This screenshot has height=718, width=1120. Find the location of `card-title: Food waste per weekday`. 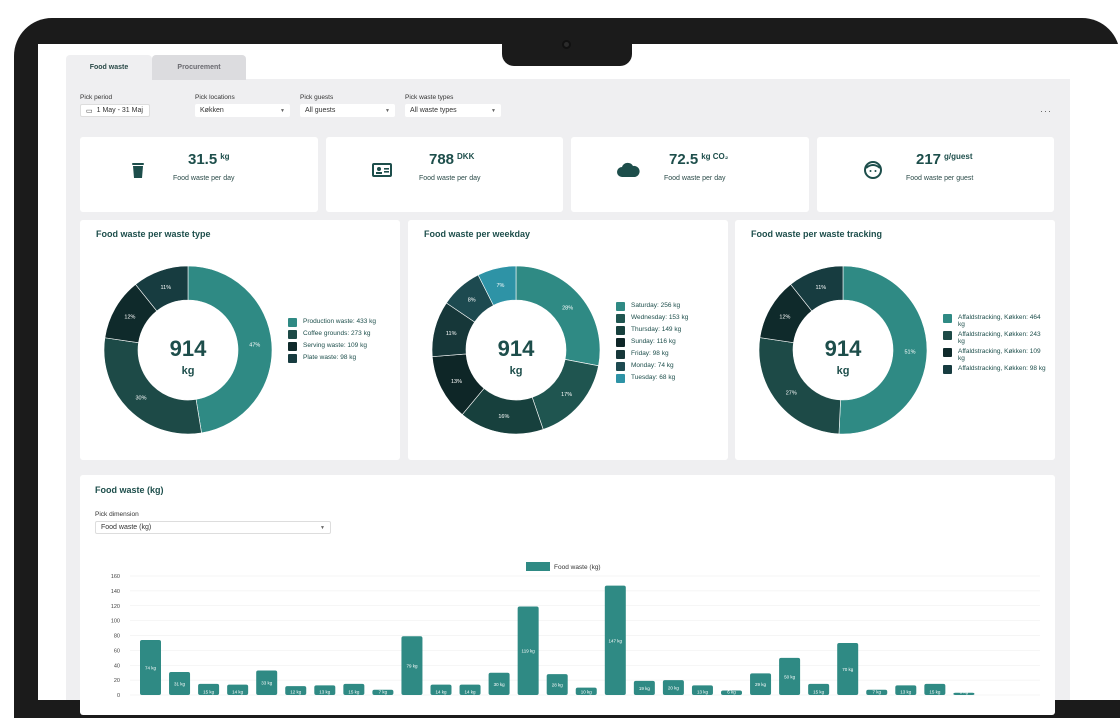

card-title: Food waste per weekday is located at coordinates (477, 234).